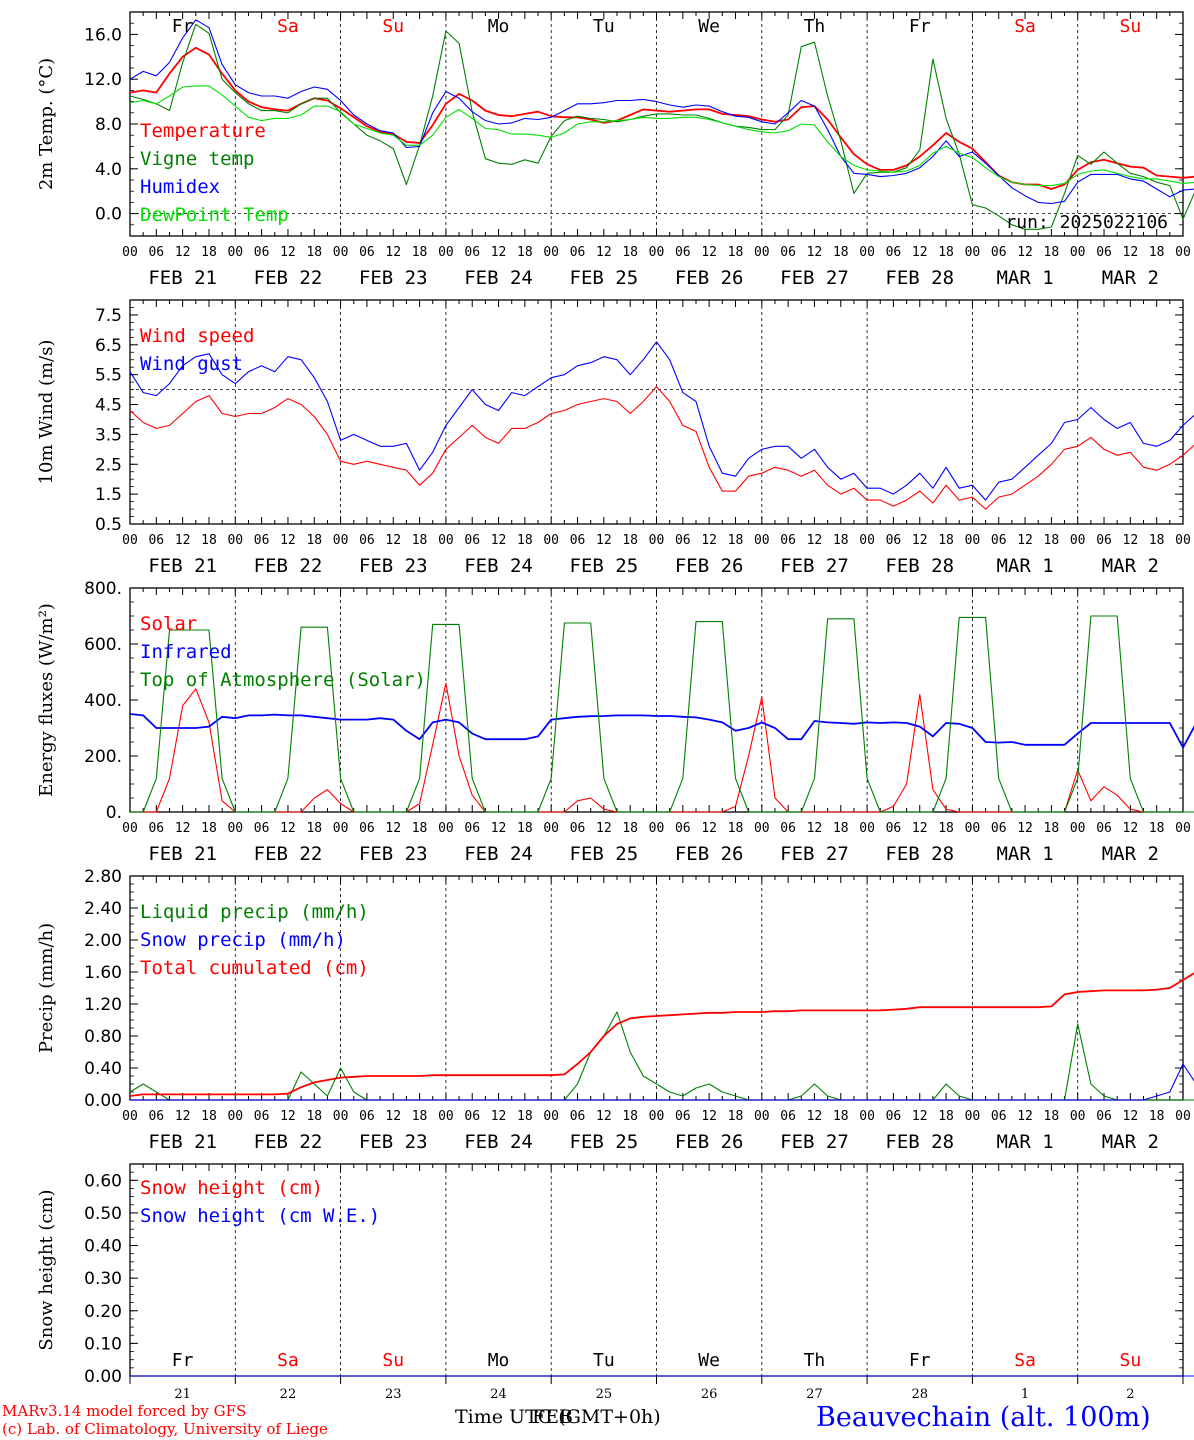 The width and height of the screenshot is (1194, 1440). What do you see at coordinates (243, 940) in the screenshot?
I see `legend-entry: Snow precip (mm/h)` at bounding box center [243, 940].